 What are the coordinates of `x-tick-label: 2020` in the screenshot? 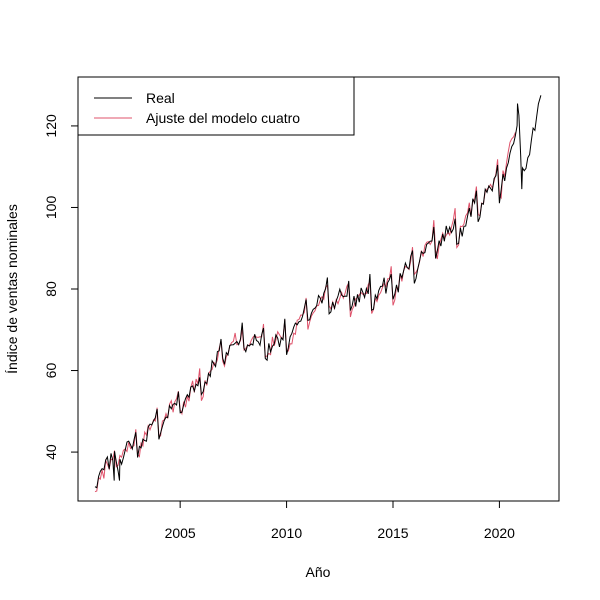 It's located at (499, 533).